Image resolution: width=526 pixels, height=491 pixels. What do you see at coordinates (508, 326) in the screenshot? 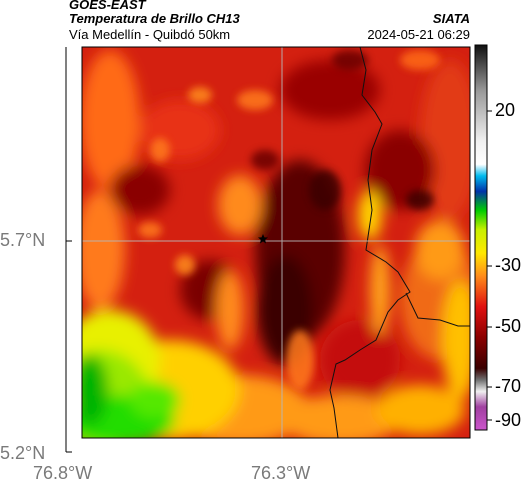
I see `colorbar-tick-minus50: -50` at bounding box center [508, 326].